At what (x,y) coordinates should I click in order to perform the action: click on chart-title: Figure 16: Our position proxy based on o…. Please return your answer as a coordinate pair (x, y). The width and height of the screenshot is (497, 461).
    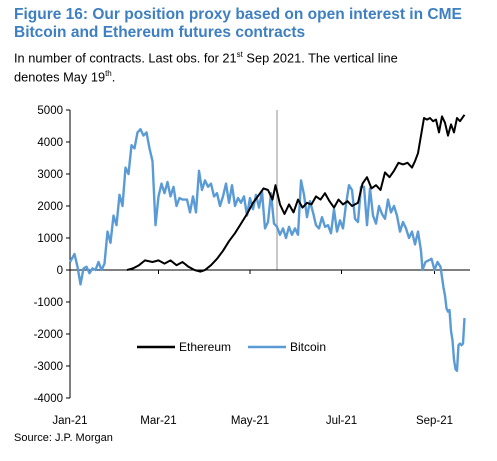
    Looking at the image, I should click on (251, 24).